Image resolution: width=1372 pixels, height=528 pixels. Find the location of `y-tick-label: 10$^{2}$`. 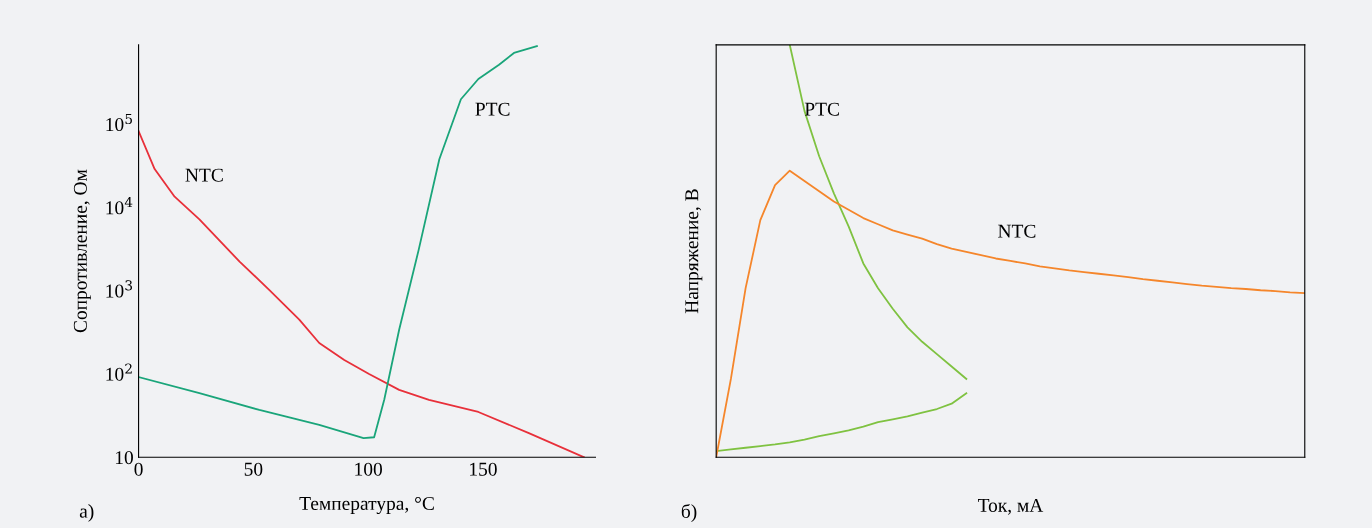

y-tick-label: 10$^{2}$ is located at coordinates (119, 372).